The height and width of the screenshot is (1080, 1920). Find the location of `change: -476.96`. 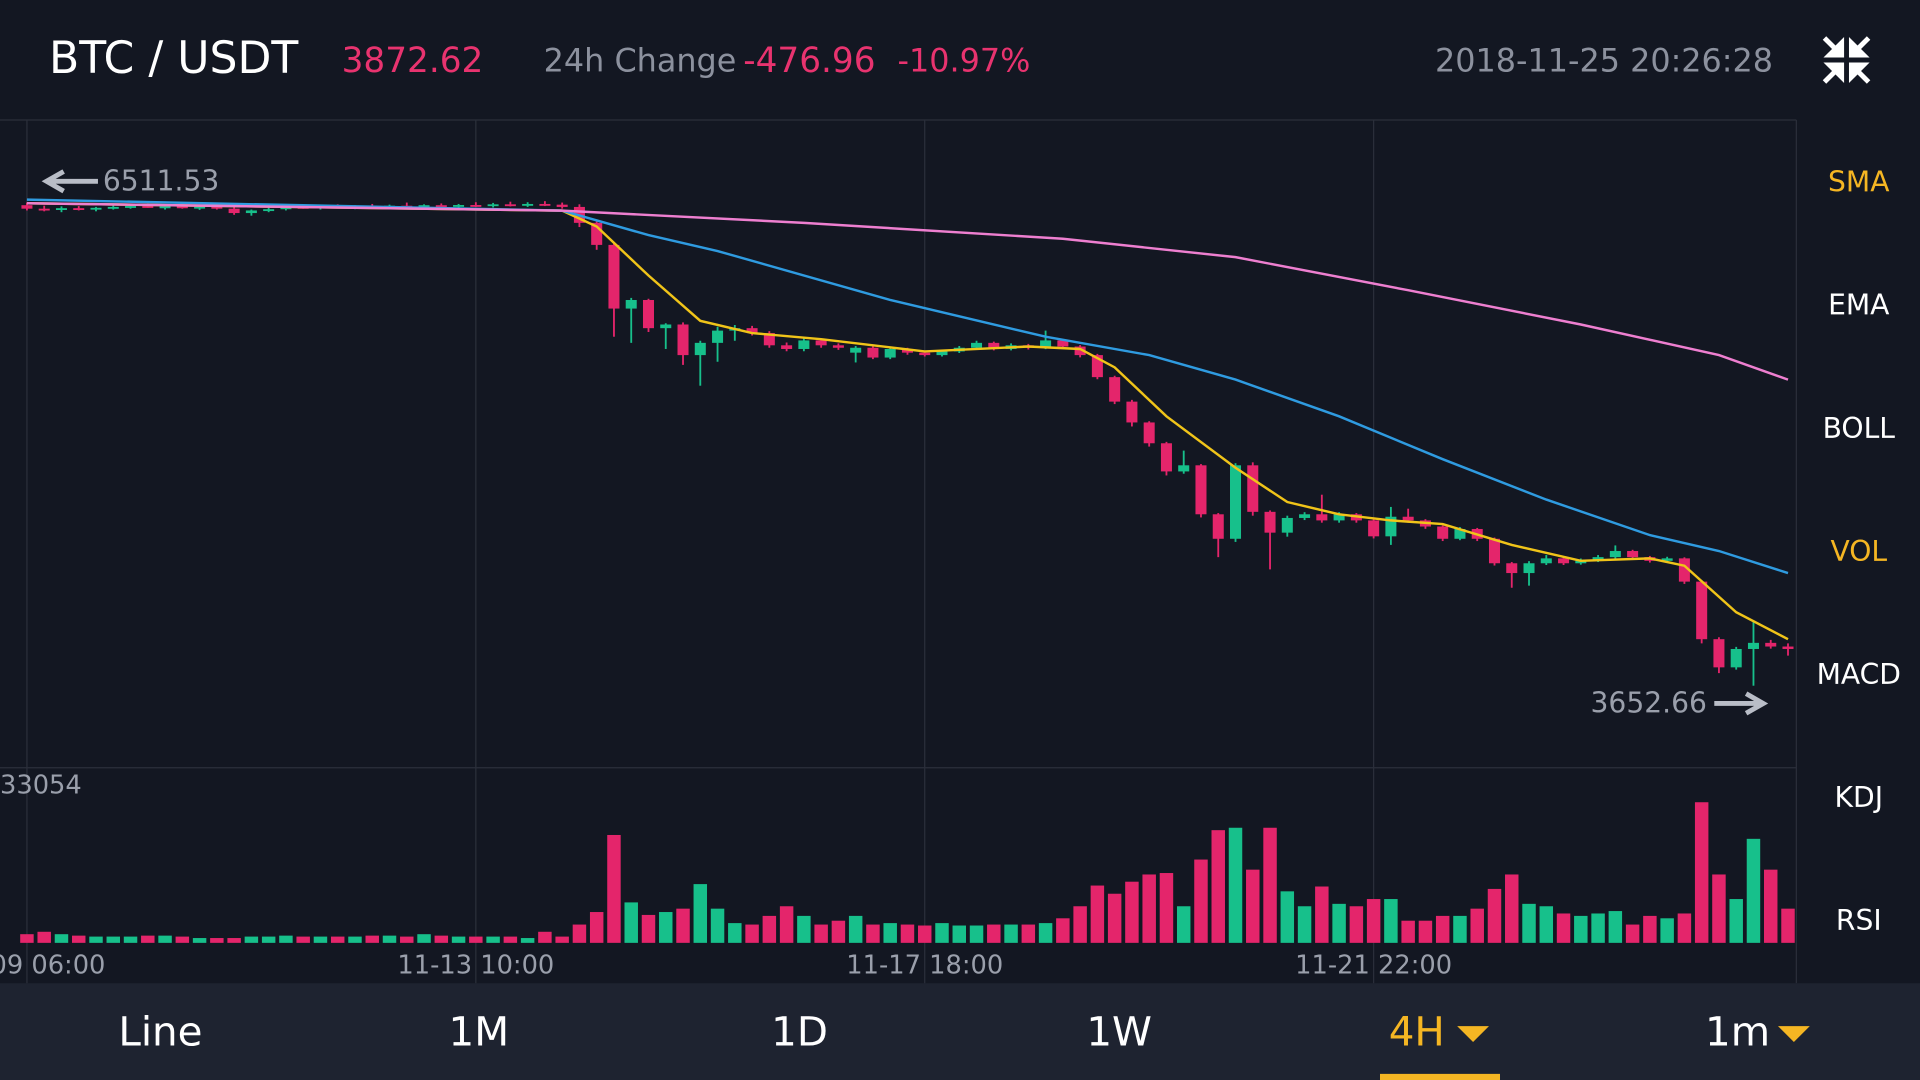

change: -476.96 is located at coordinates (809, 61).